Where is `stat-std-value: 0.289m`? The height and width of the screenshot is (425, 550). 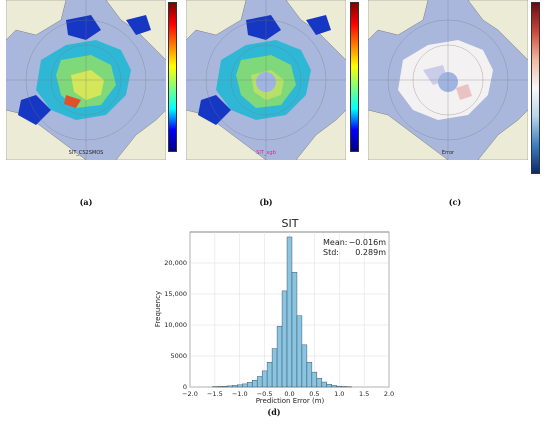 stat-std-value: 0.289m is located at coordinates (370, 252).